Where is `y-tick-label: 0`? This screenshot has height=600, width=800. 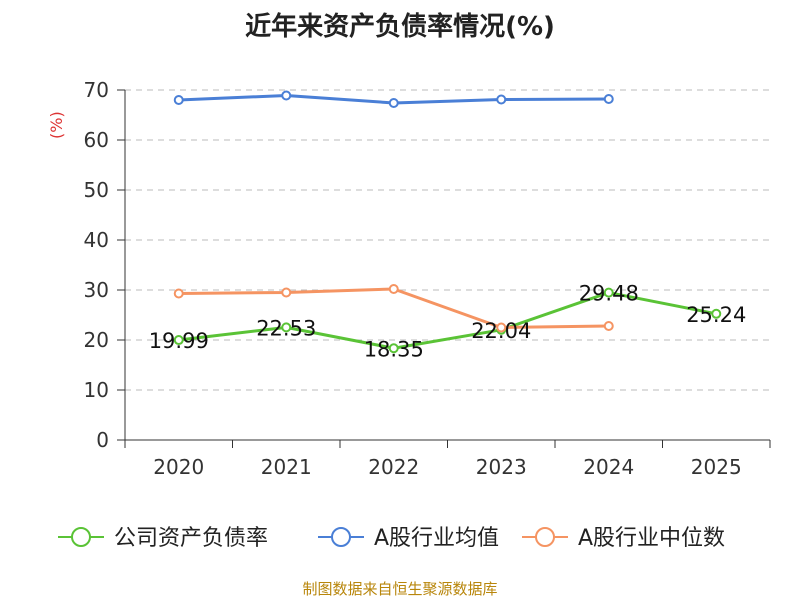
y-tick-label: 0 is located at coordinates (102, 440).